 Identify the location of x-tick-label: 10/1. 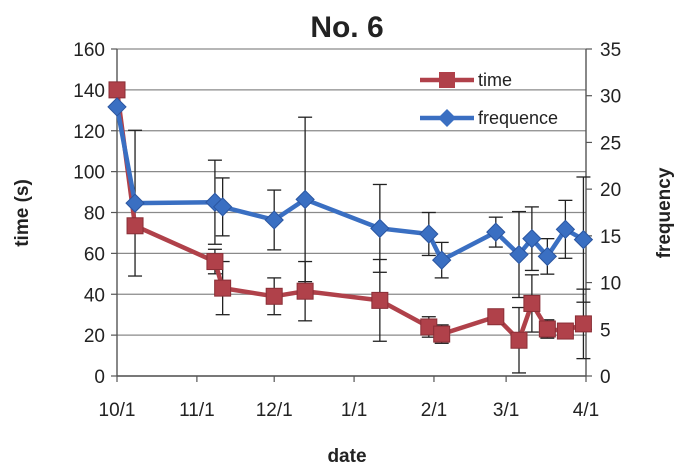
(117, 410).